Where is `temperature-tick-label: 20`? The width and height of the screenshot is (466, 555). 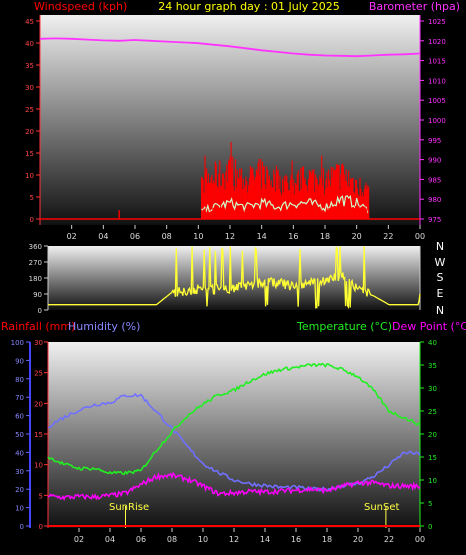
temperature-tick-label: 20 is located at coordinates (432, 435).